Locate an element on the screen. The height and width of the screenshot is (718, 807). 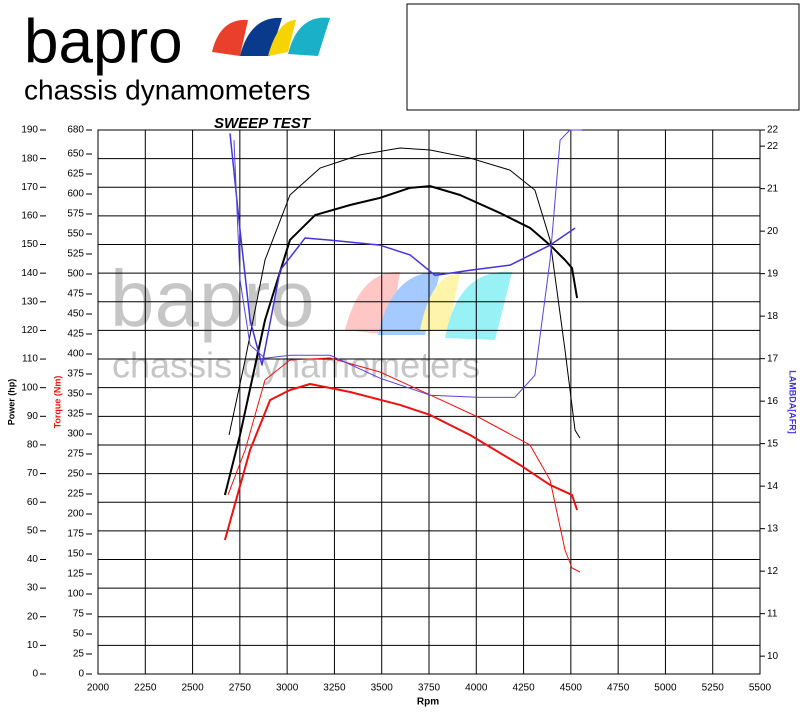
y-tick-label: 10 is located at coordinates (33, 645).